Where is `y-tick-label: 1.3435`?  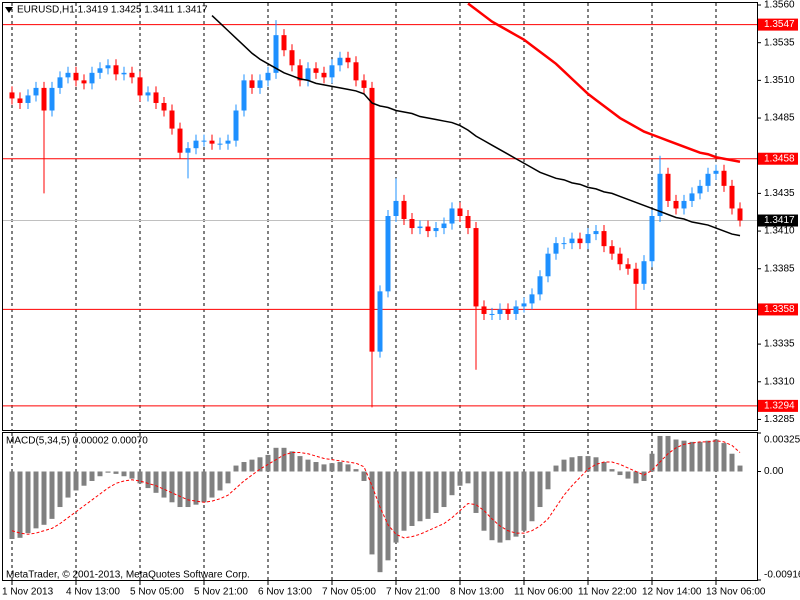 y-tick-label: 1.3435 is located at coordinates (779, 193).